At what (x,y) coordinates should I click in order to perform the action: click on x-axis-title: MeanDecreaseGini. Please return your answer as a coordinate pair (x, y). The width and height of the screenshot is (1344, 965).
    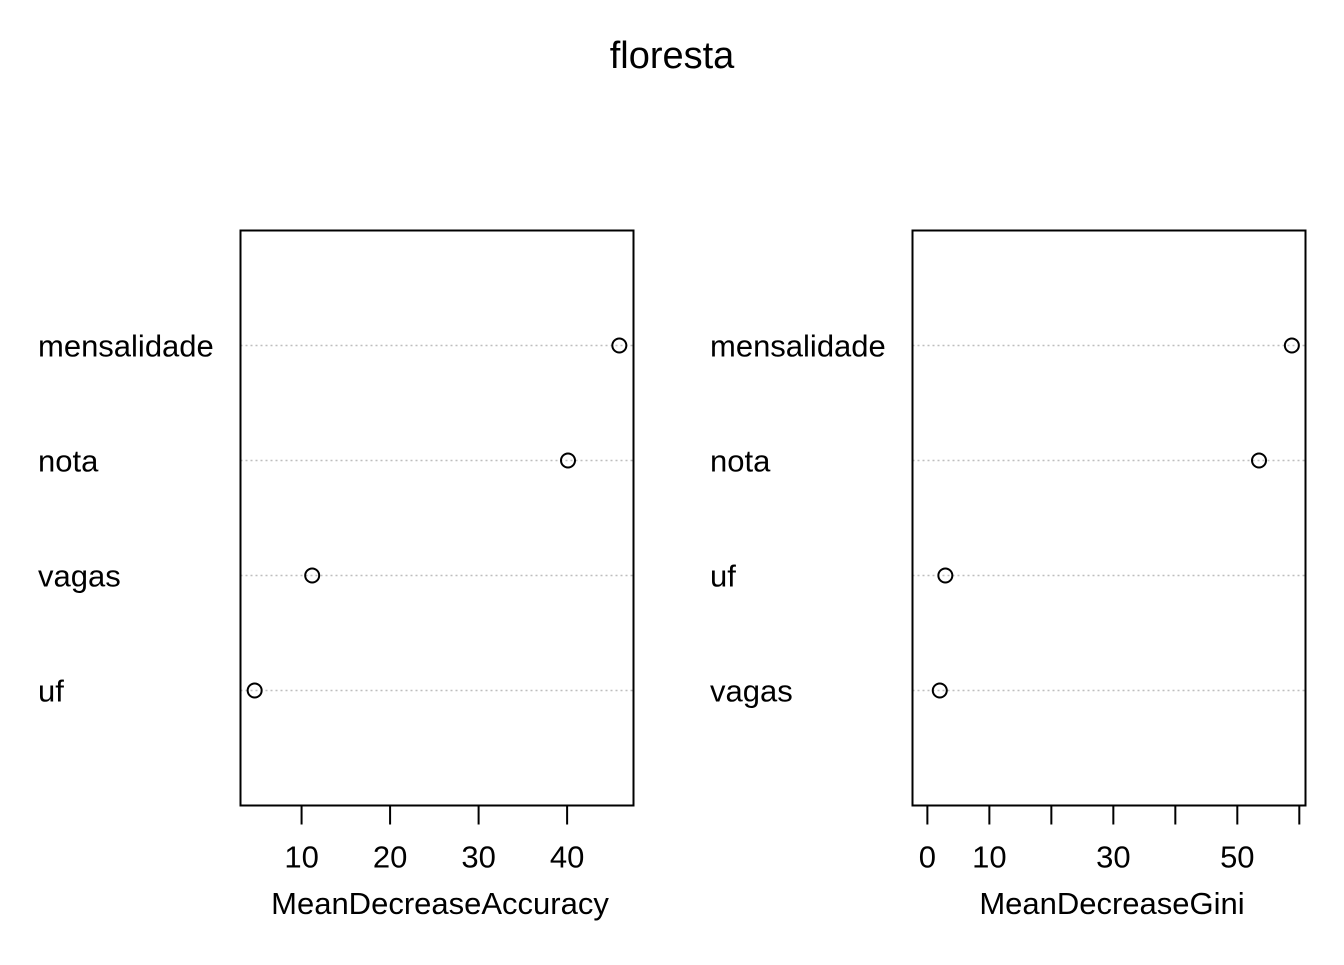
    Looking at the image, I should click on (1111, 903).